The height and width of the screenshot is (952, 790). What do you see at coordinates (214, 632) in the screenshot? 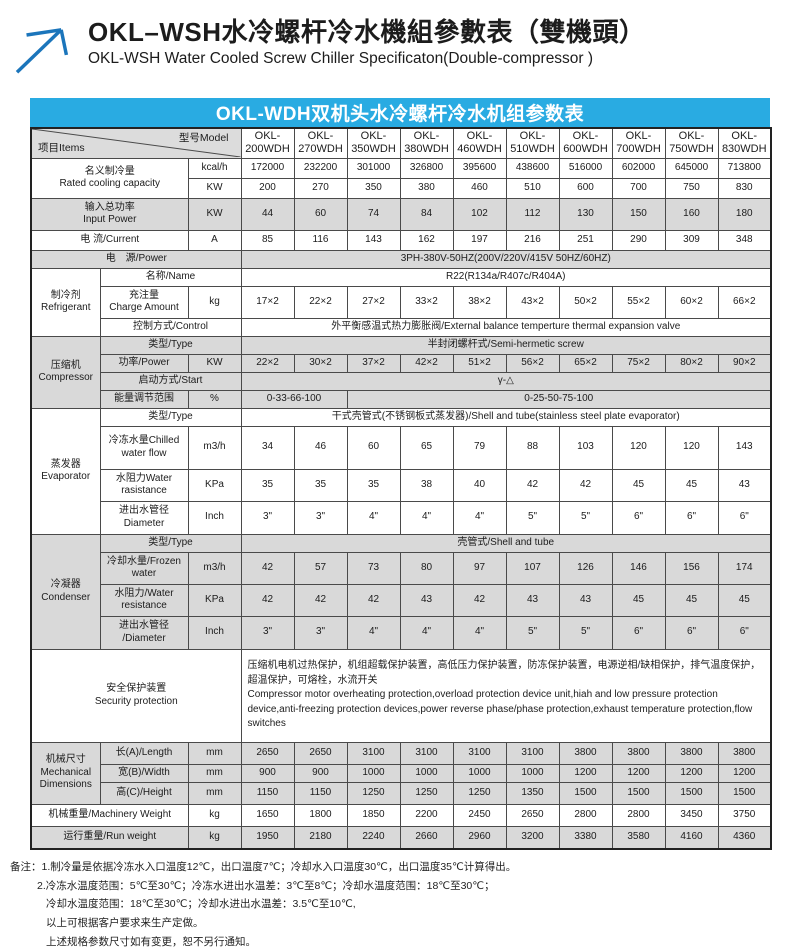
I see `unit-cell: Inch` at bounding box center [214, 632].